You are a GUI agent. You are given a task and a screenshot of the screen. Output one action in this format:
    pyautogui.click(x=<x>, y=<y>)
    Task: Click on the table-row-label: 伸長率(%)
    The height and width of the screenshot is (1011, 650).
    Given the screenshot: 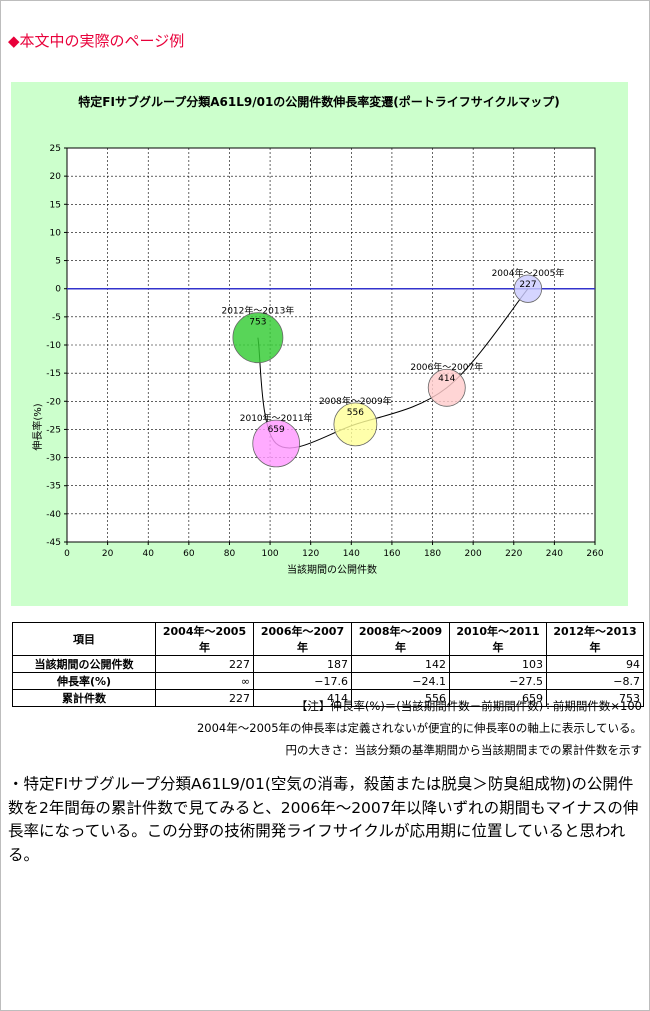 What is the action you would take?
    pyautogui.click(x=84, y=681)
    